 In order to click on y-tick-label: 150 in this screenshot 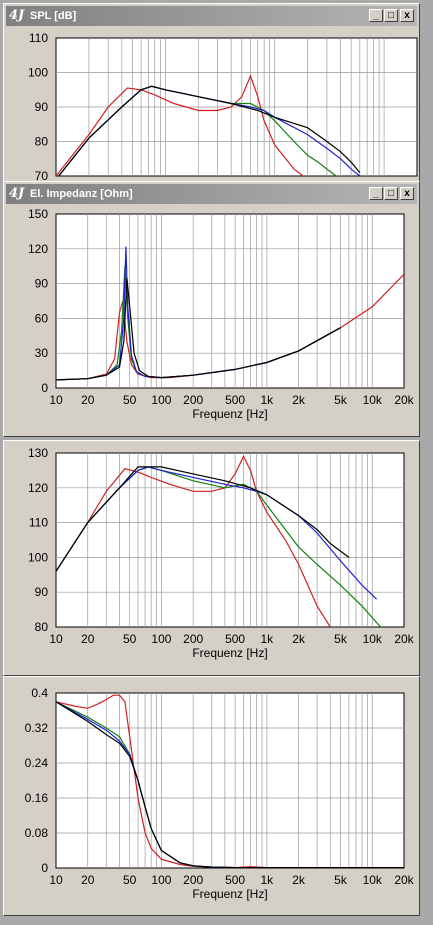, I will do `click(38, 214)`.